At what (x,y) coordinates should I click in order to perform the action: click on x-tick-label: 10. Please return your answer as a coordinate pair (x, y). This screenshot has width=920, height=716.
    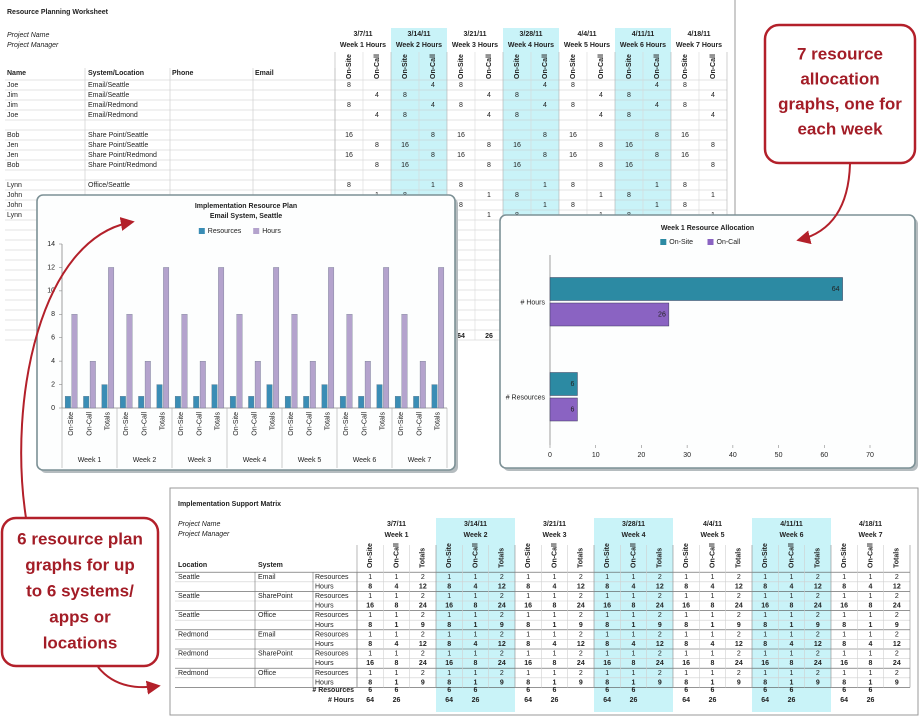
    Looking at the image, I should click on (596, 455).